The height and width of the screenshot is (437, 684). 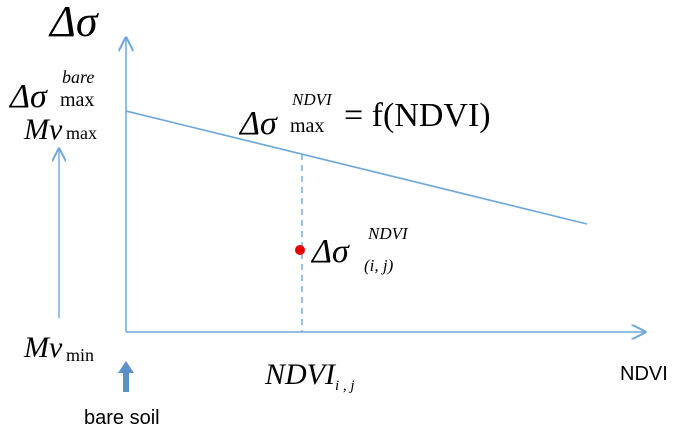 What do you see at coordinates (388, 233) in the screenshot?
I see `point-sup: NDVI` at bounding box center [388, 233].